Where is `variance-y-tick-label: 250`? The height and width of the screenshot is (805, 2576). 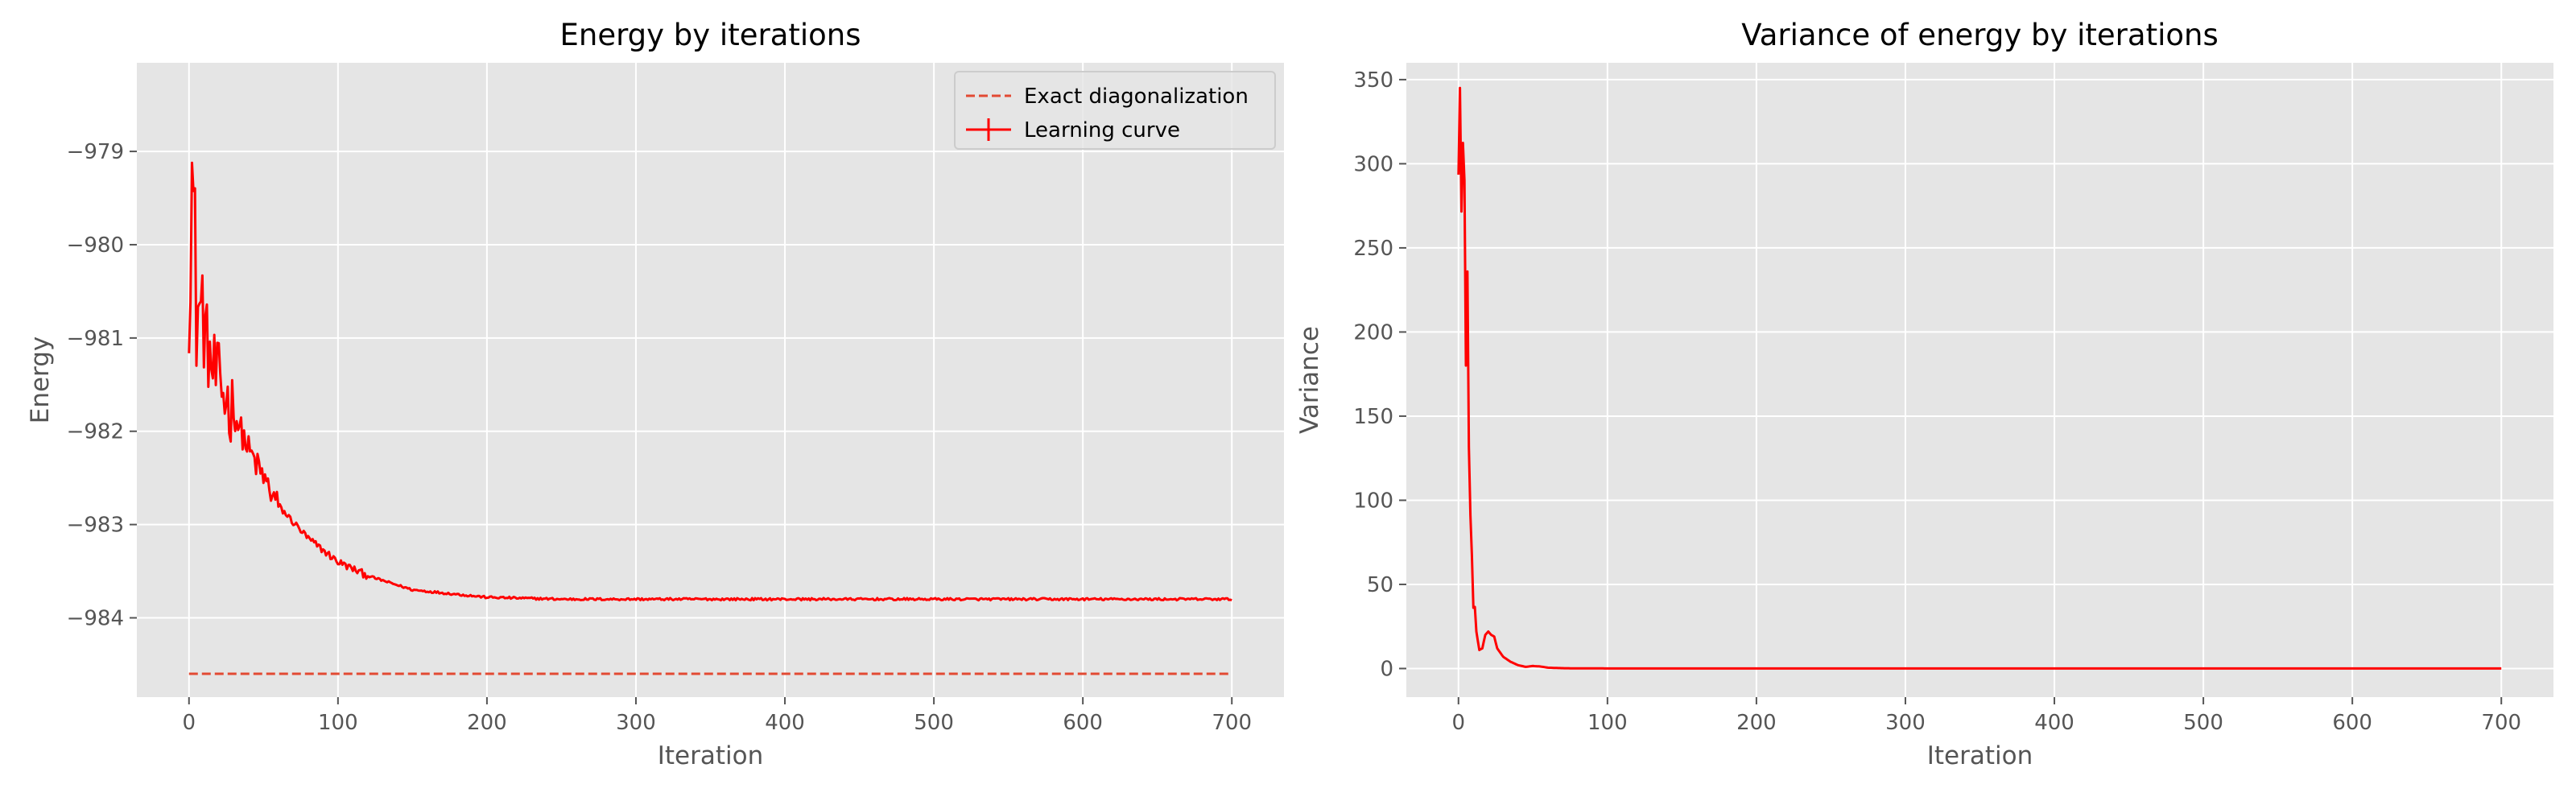
variance-y-tick-label: 250 is located at coordinates (1373, 249).